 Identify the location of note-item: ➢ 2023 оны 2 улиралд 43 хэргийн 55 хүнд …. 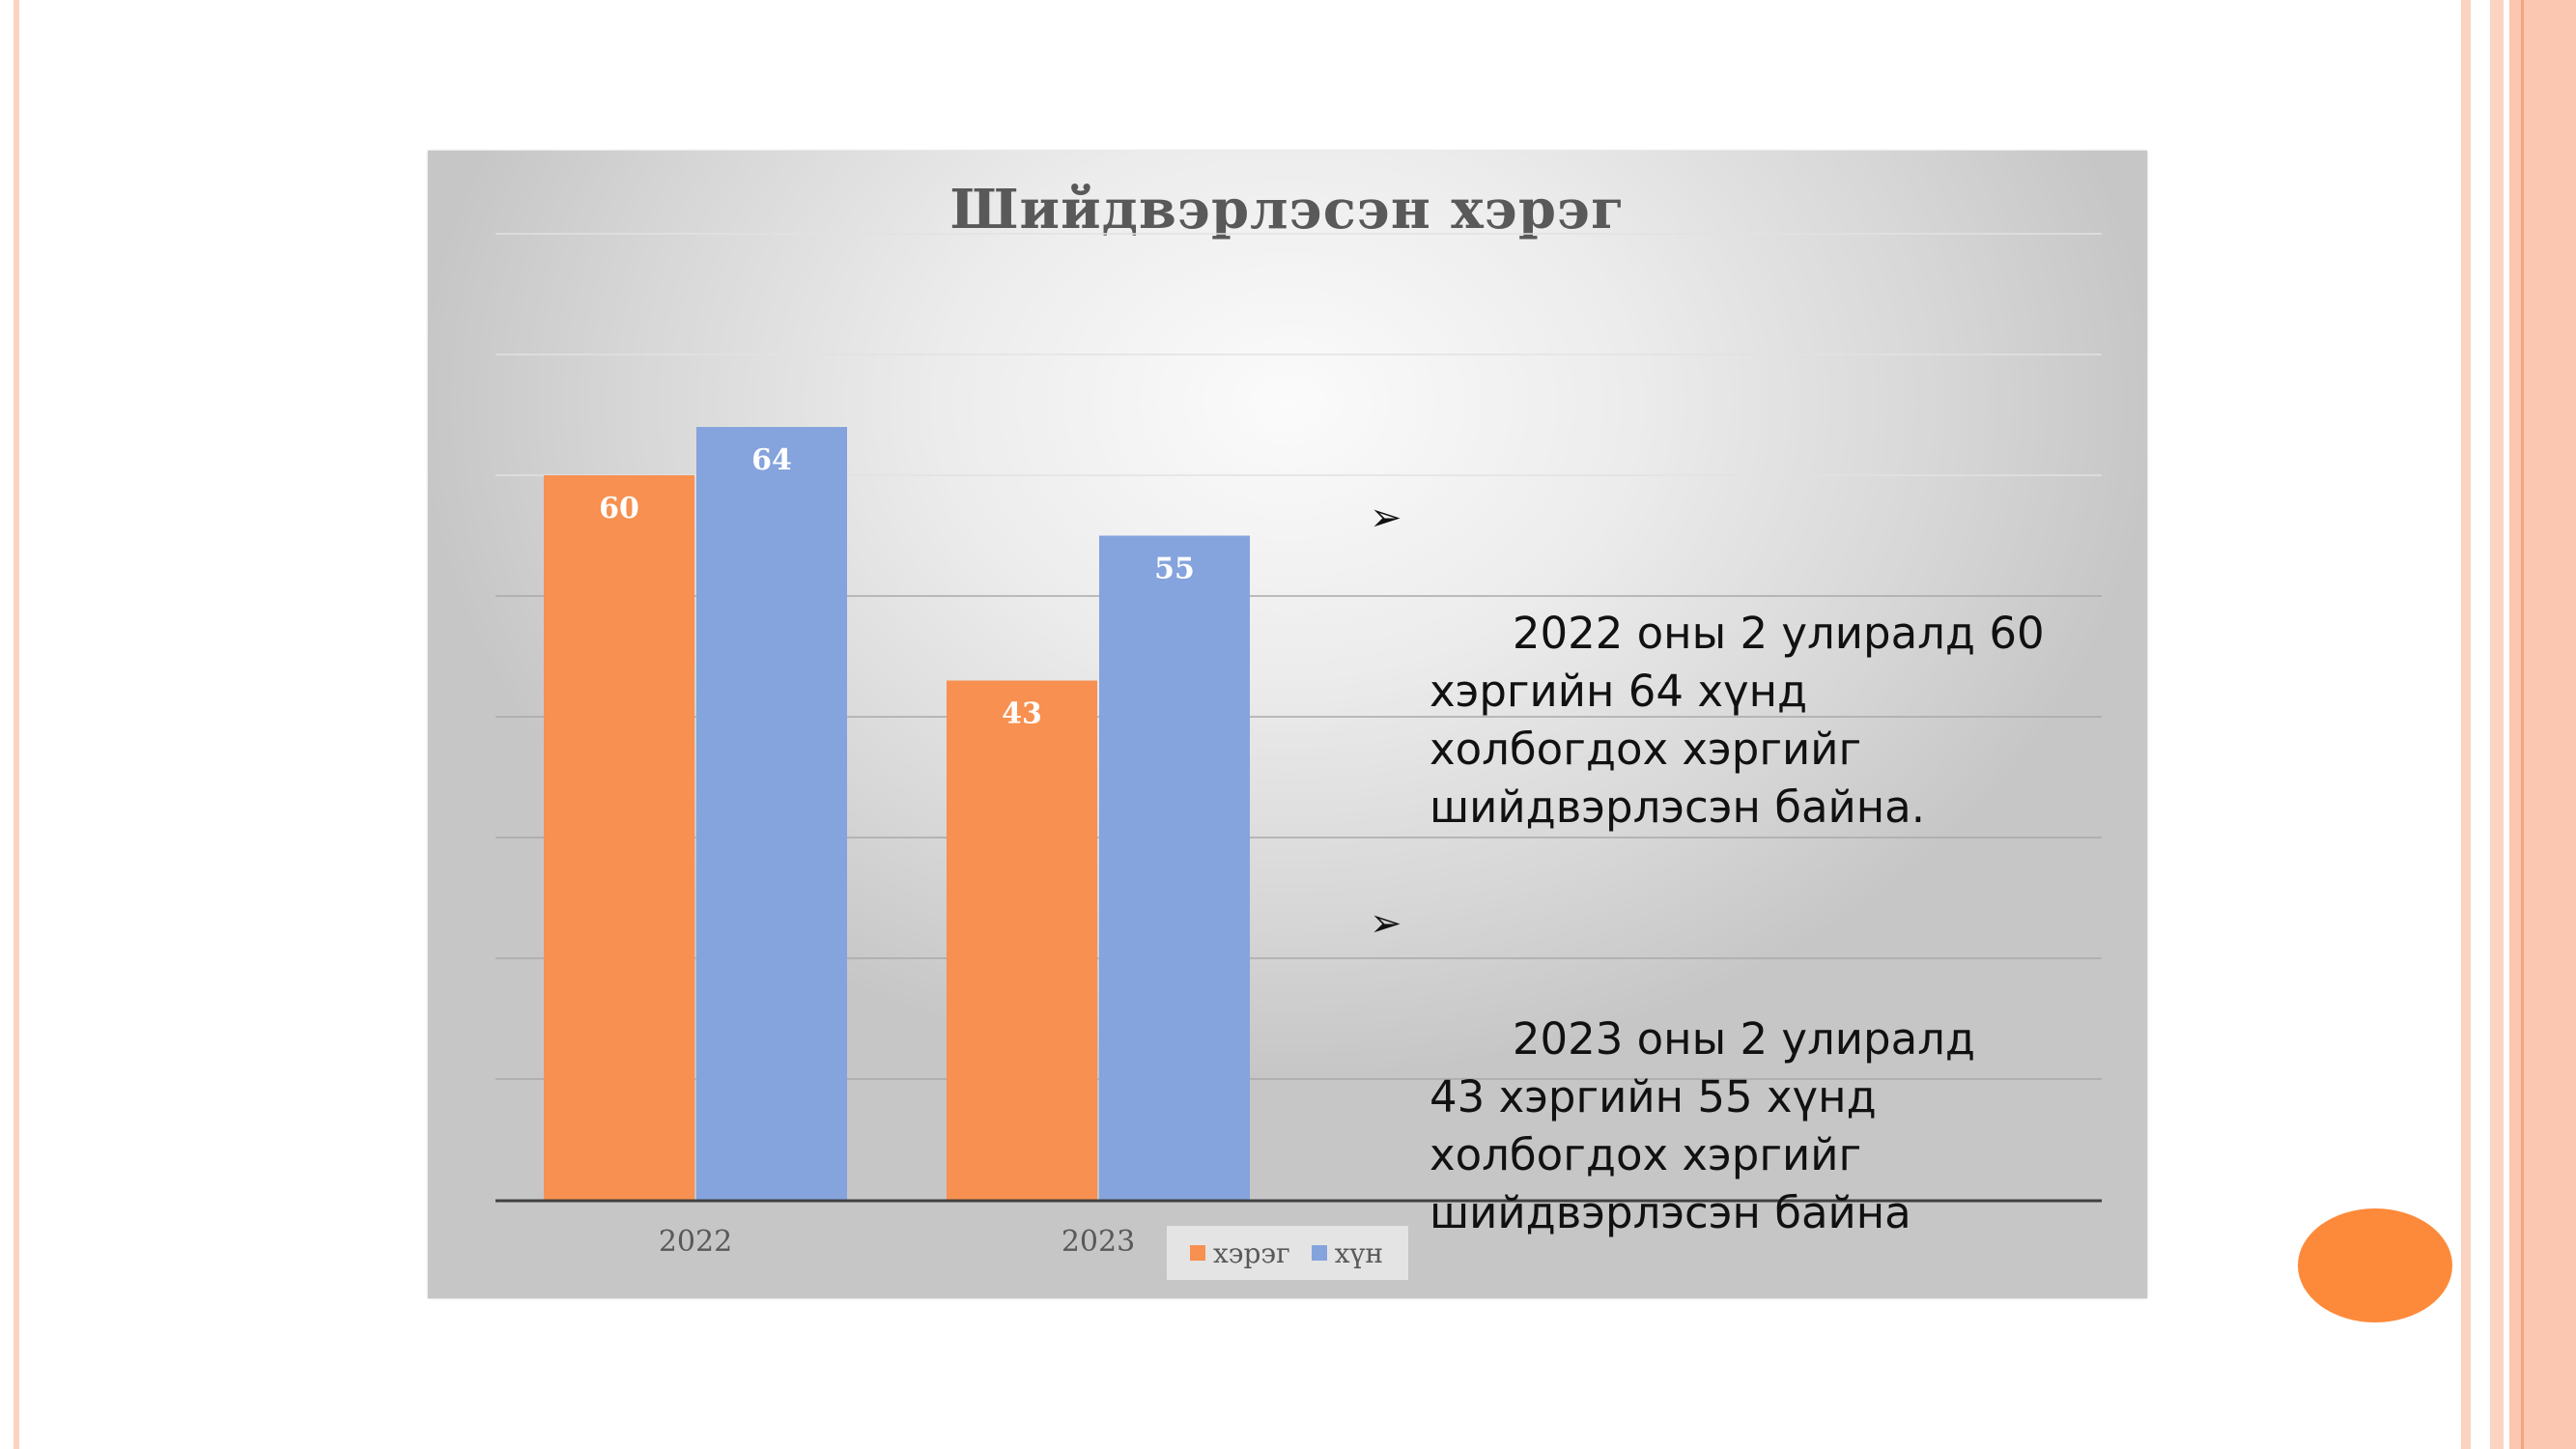
(1708, 1097).